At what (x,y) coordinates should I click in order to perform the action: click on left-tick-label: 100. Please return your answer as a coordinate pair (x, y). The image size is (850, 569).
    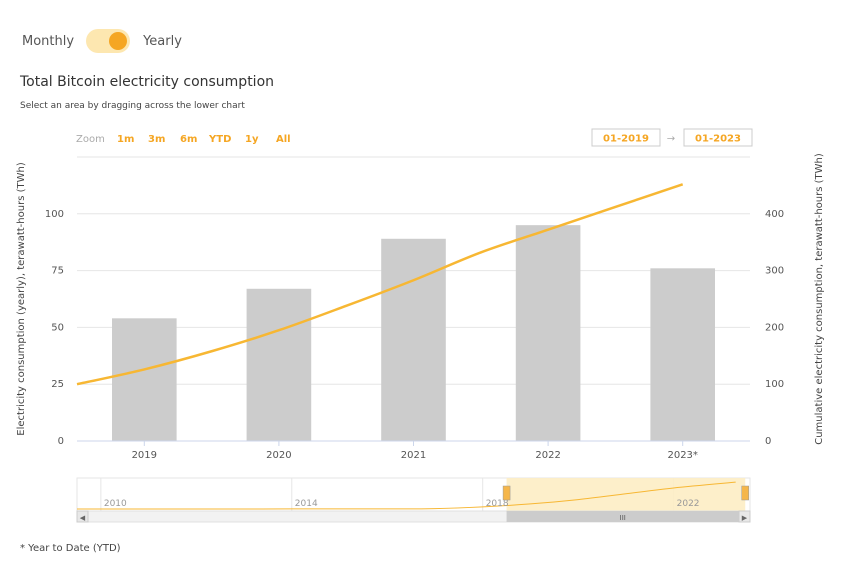
    Looking at the image, I should click on (54, 214).